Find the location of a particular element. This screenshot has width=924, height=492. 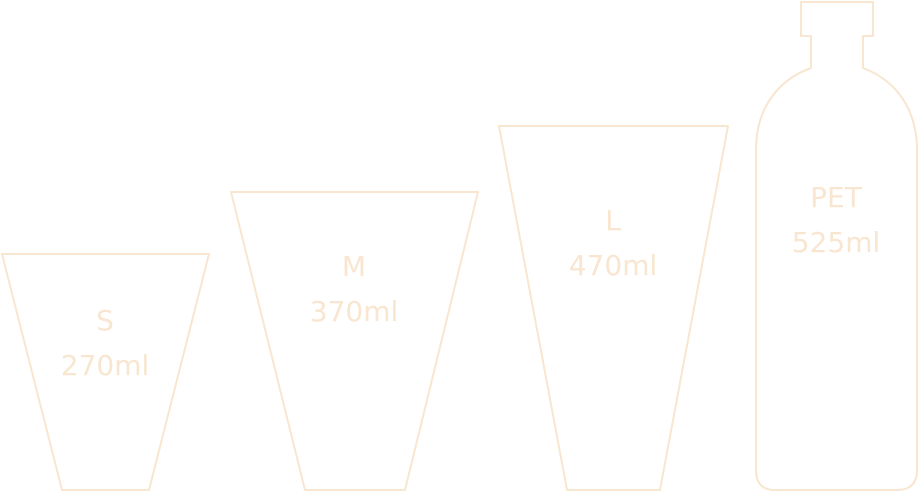

pet-bottle-size: PET is located at coordinates (836, 197).